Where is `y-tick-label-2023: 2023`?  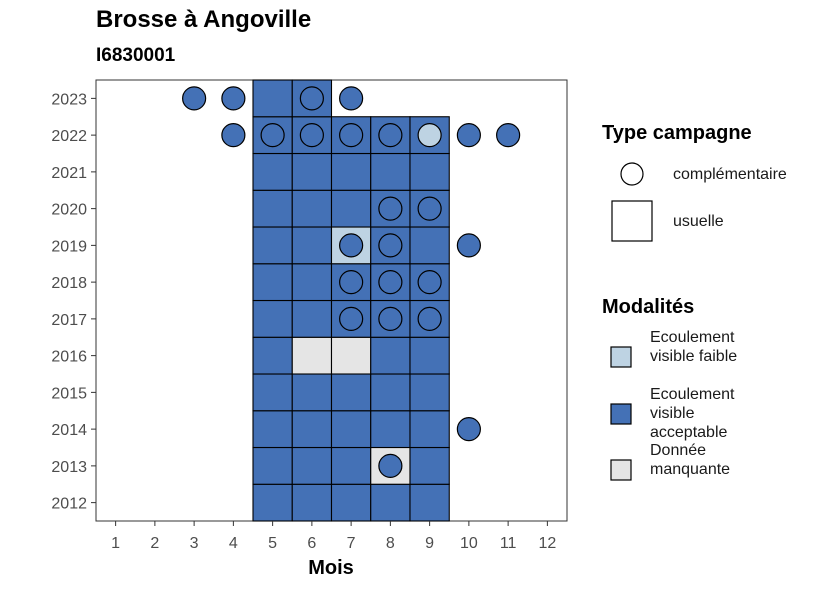 y-tick-label-2023: 2023 is located at coordinates (69, 99).